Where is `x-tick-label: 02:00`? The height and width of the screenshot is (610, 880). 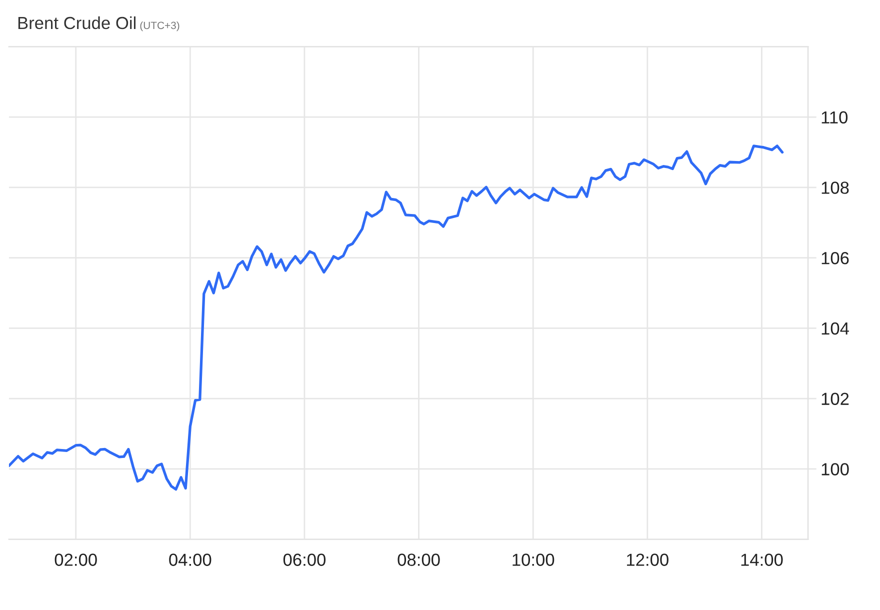
x-tick-label: 02:00 is located at coordinates (75, 560).